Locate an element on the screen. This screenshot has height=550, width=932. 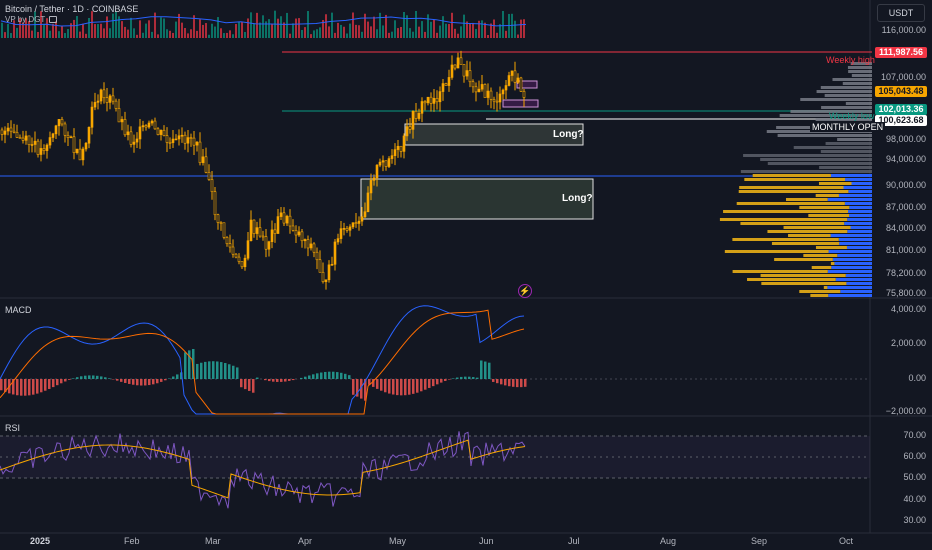
weekly-low-tag: 102,013.36 is located at coordinates (901, 109).